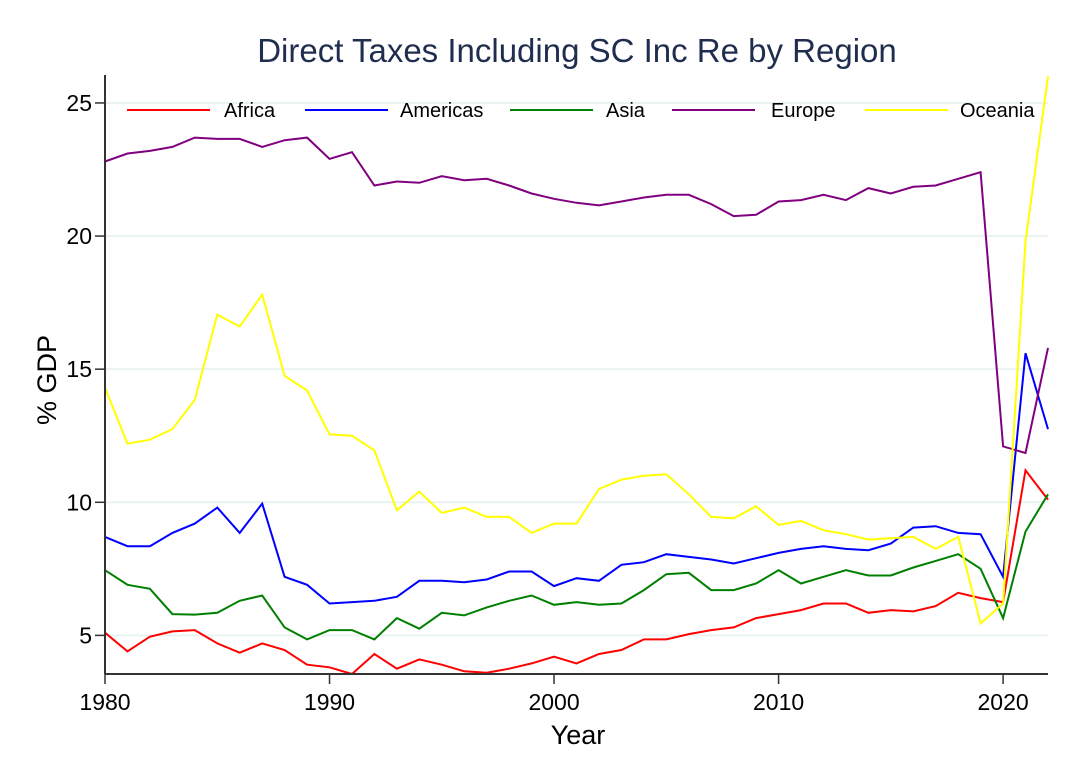  Describe the element at coordinates (553, 702) in the screenshot. I see `x-tick-label: 2000` at that location.